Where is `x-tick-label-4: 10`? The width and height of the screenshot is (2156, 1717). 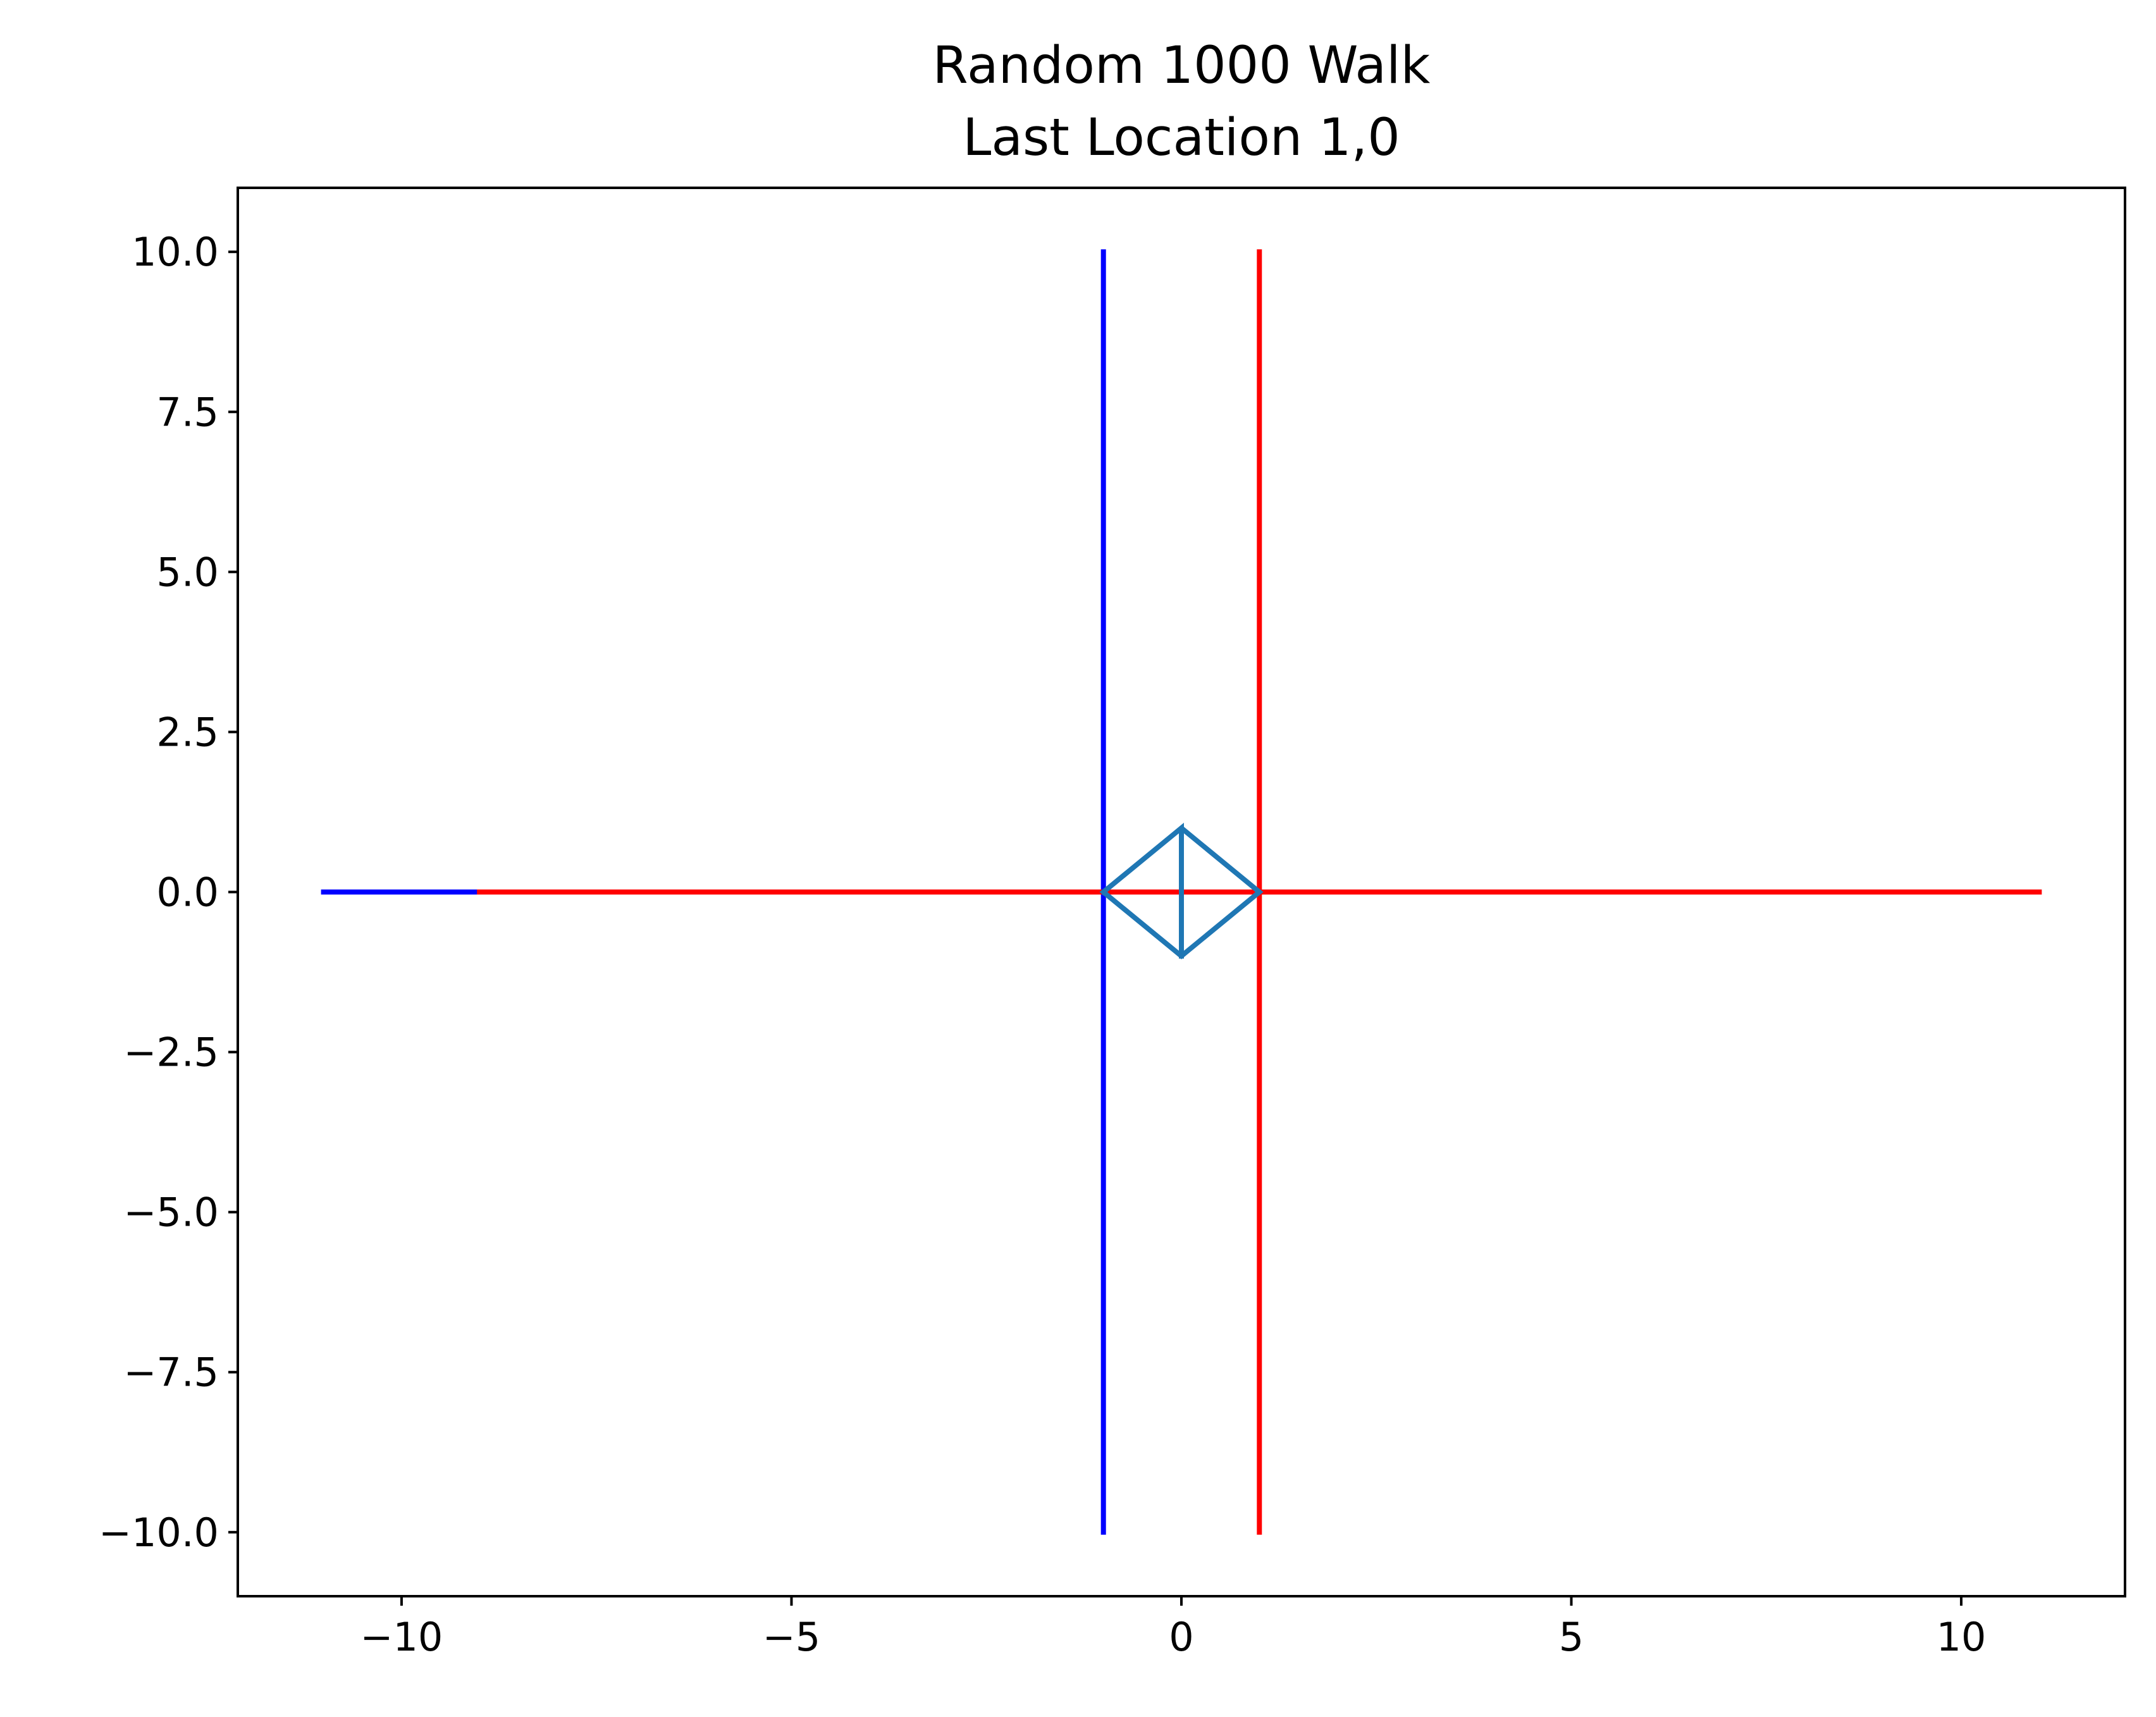
x-tick-label-4: 10 is located at coordinates (1962, 1637).